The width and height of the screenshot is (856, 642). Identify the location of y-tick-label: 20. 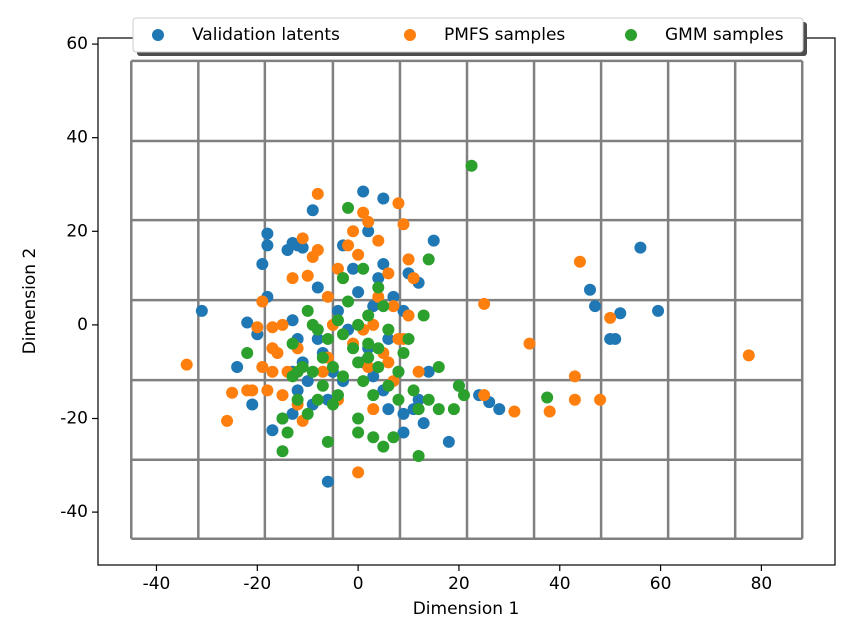
(77, 231).